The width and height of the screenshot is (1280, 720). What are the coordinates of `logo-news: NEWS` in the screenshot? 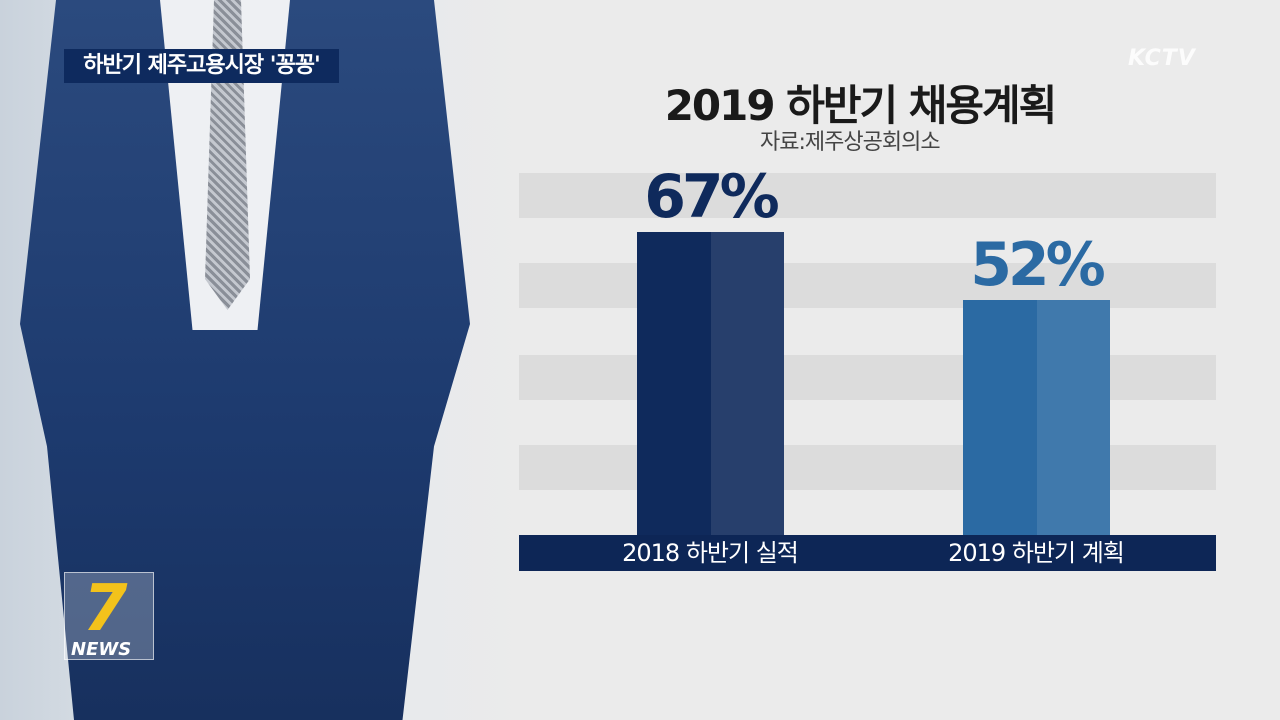 It's located at (101, 649).